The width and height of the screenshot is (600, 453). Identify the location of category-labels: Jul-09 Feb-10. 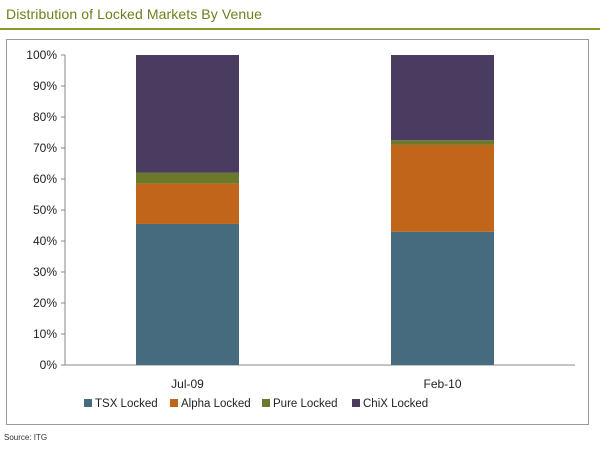
(316, 384).